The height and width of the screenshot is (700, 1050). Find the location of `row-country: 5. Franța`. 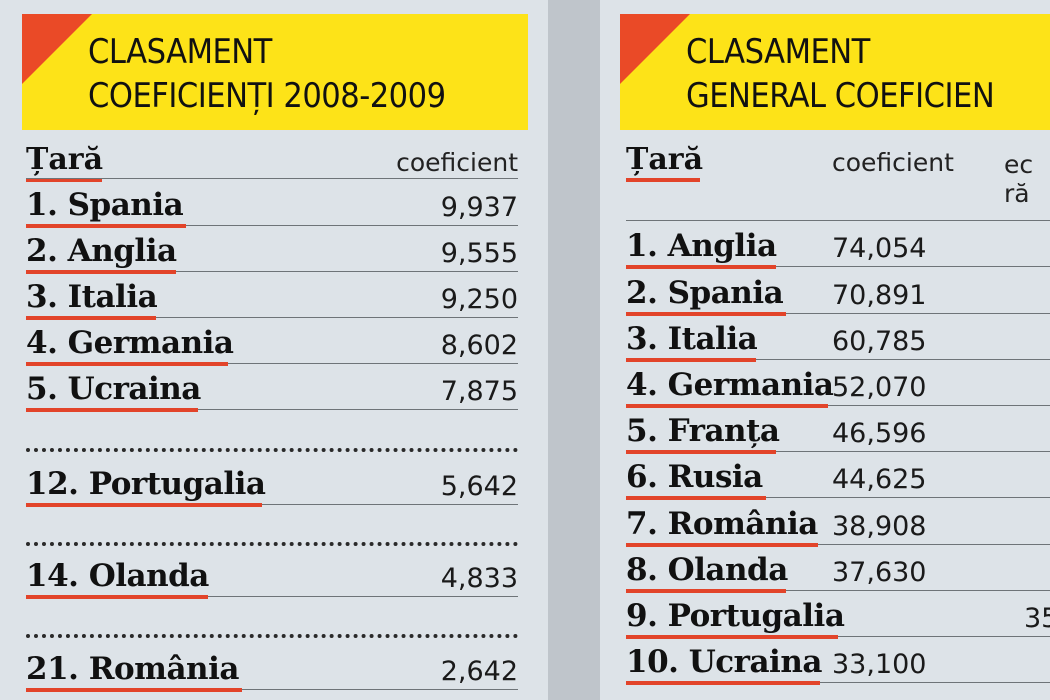

row-country: 5. Franța is located at coordinates (703, 431).